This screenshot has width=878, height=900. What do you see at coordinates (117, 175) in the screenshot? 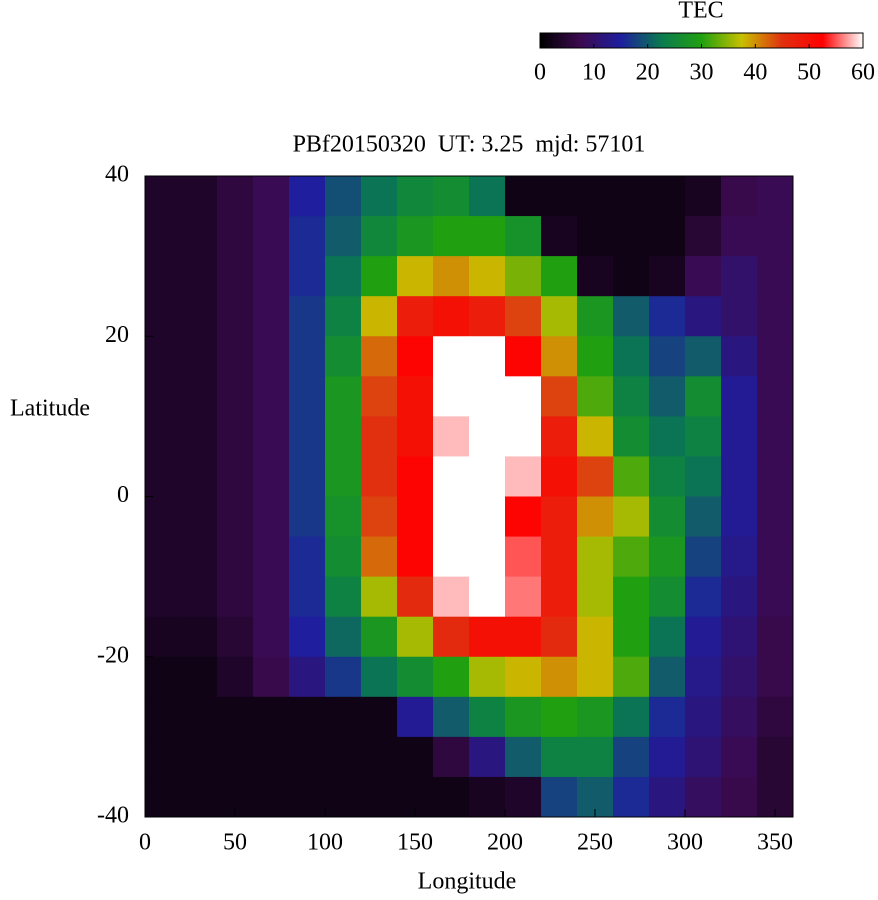
I see `y-tick-label: 40` at bounding box center [117, 175].